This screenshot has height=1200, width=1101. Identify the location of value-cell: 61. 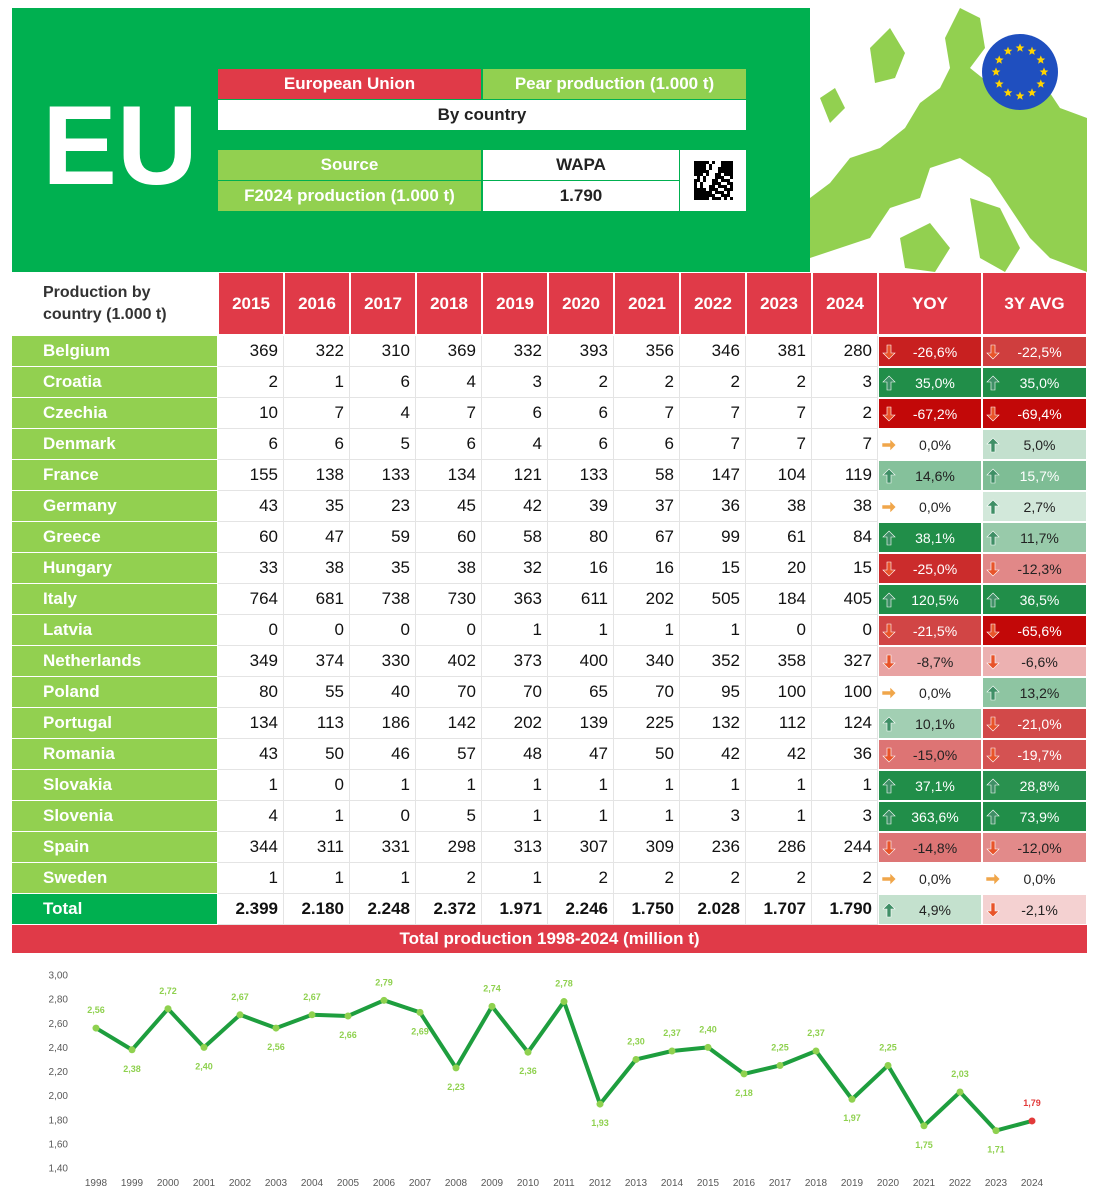
(779, 537).